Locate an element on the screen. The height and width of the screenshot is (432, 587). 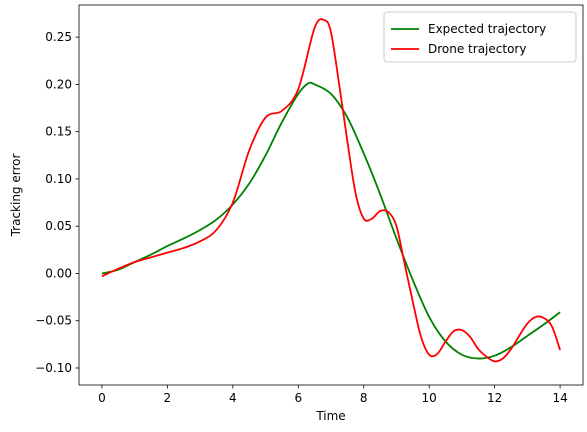
x-tick-label: 10 is located at coordinates (429, 398).